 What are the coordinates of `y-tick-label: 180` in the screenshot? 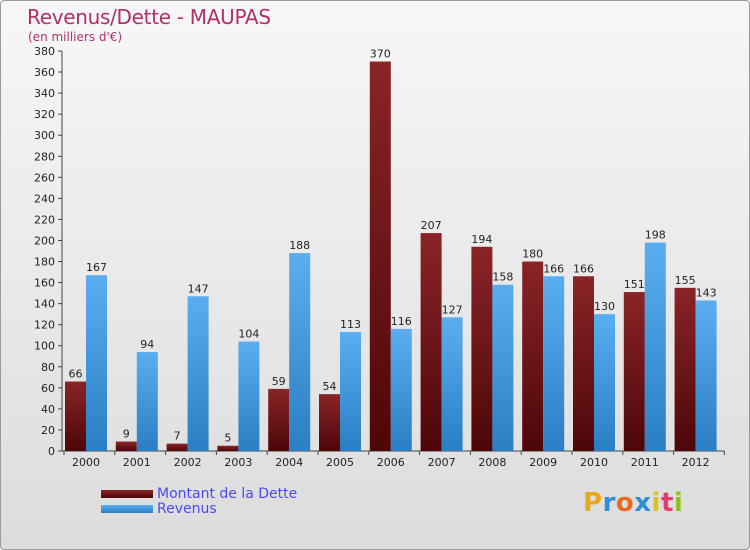 It's located at (44, 262).